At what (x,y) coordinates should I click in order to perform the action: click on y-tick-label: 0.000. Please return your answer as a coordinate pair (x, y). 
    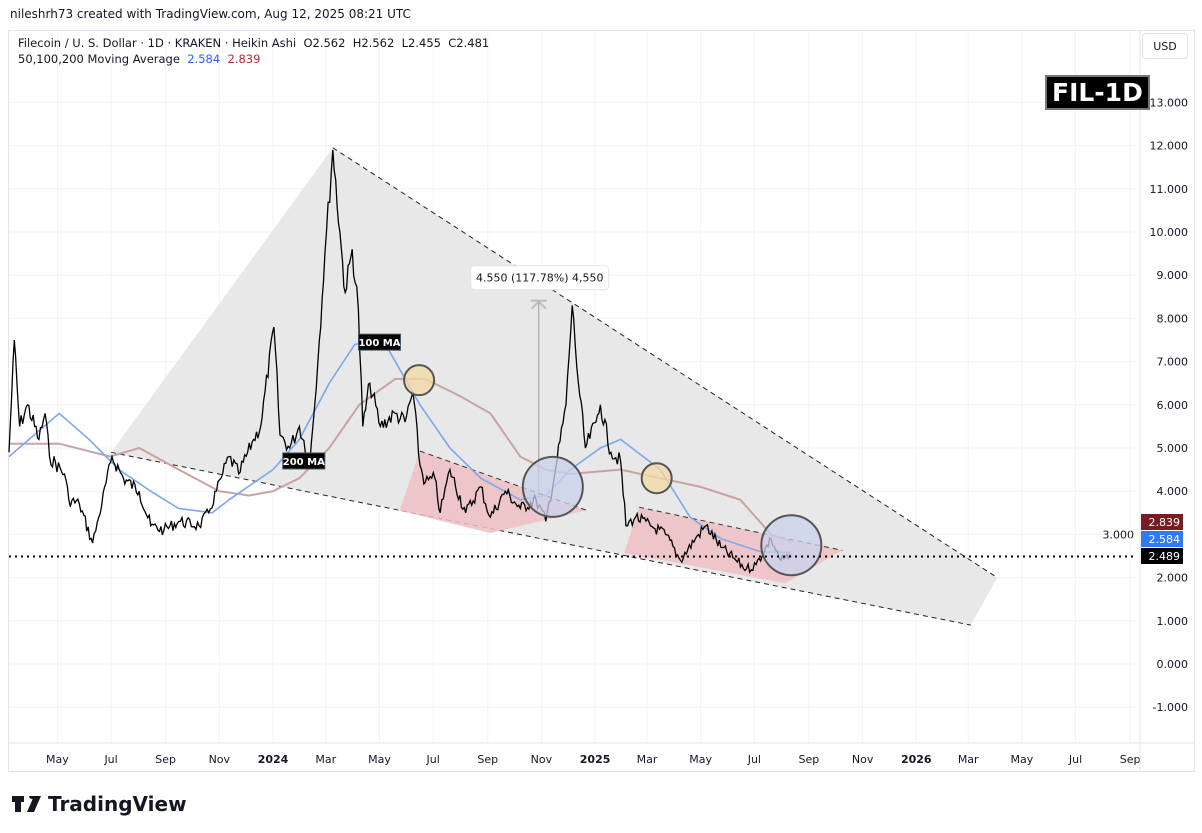
    Looking at the image, I should click on (1173, 664).